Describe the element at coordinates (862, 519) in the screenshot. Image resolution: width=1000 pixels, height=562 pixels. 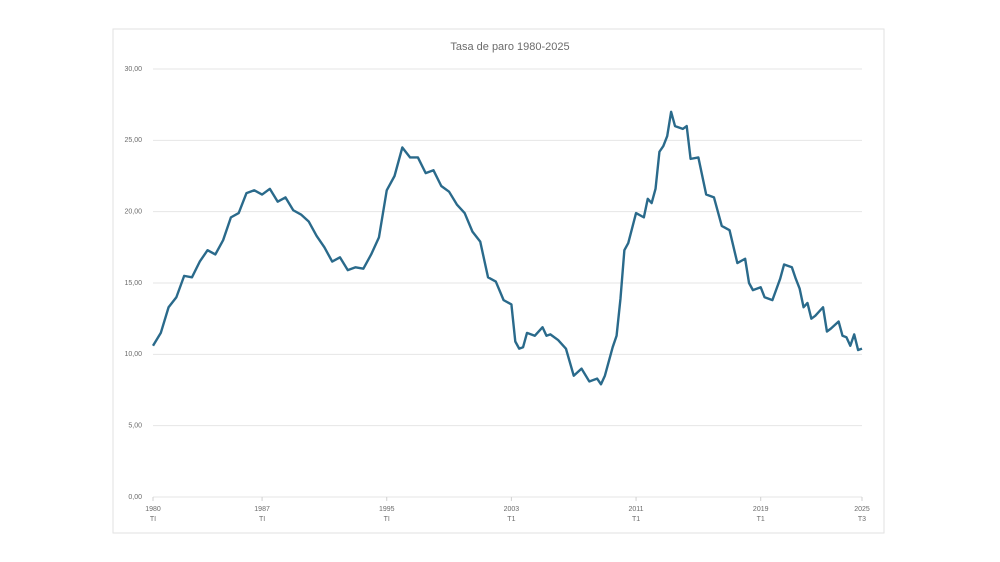
I see `x-tick-quarter: T3` at that location.